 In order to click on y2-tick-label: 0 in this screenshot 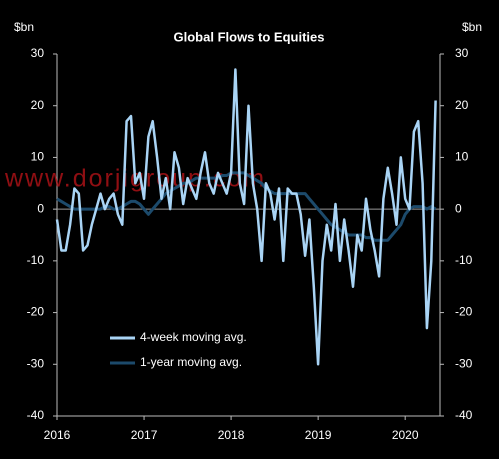, I will do `click(458, 208)`.